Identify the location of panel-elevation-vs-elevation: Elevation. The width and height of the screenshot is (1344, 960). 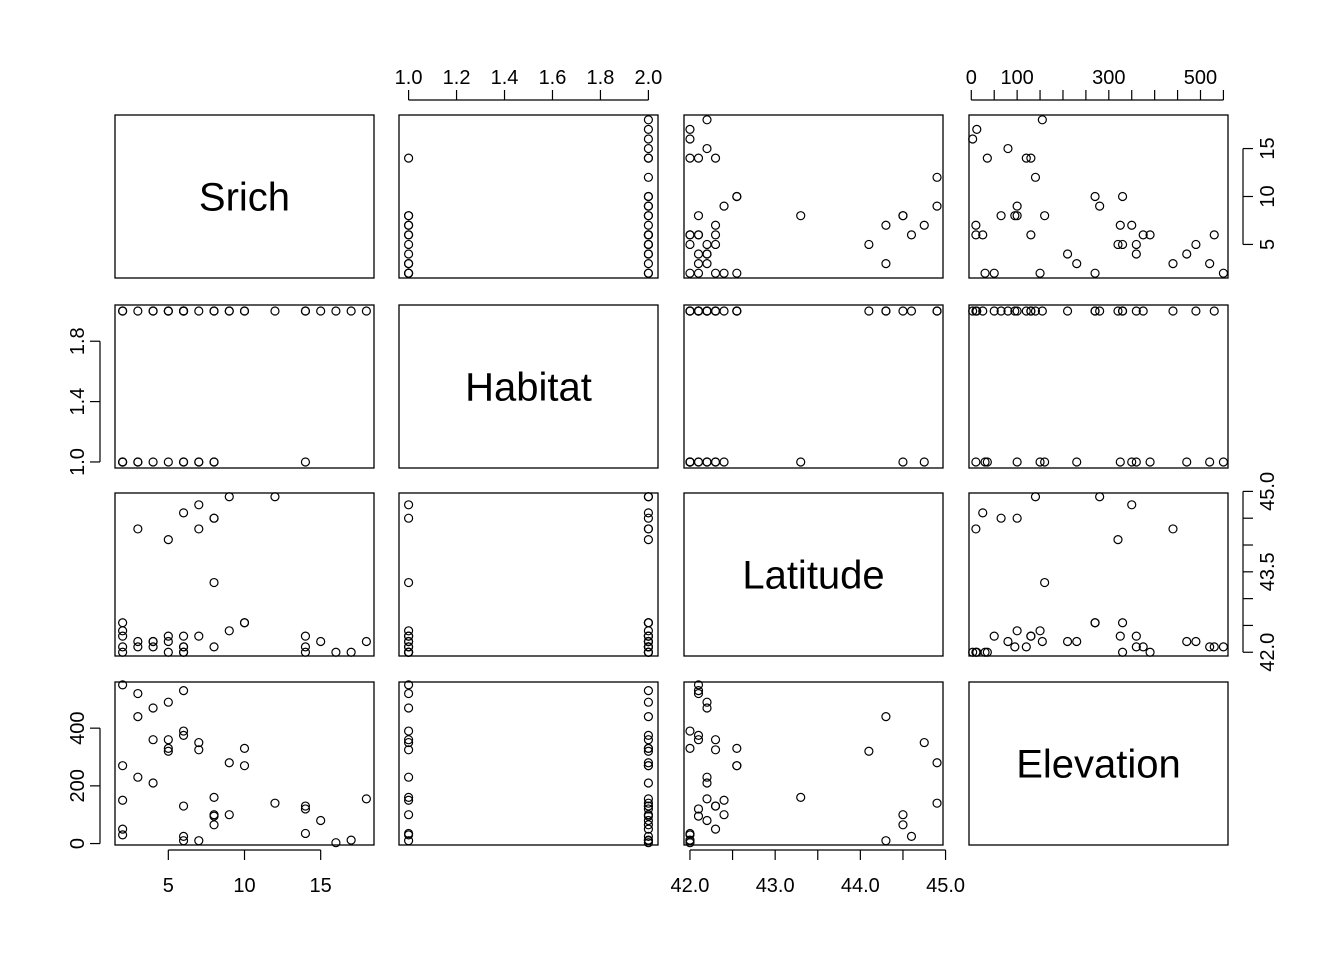
(1098, 763).